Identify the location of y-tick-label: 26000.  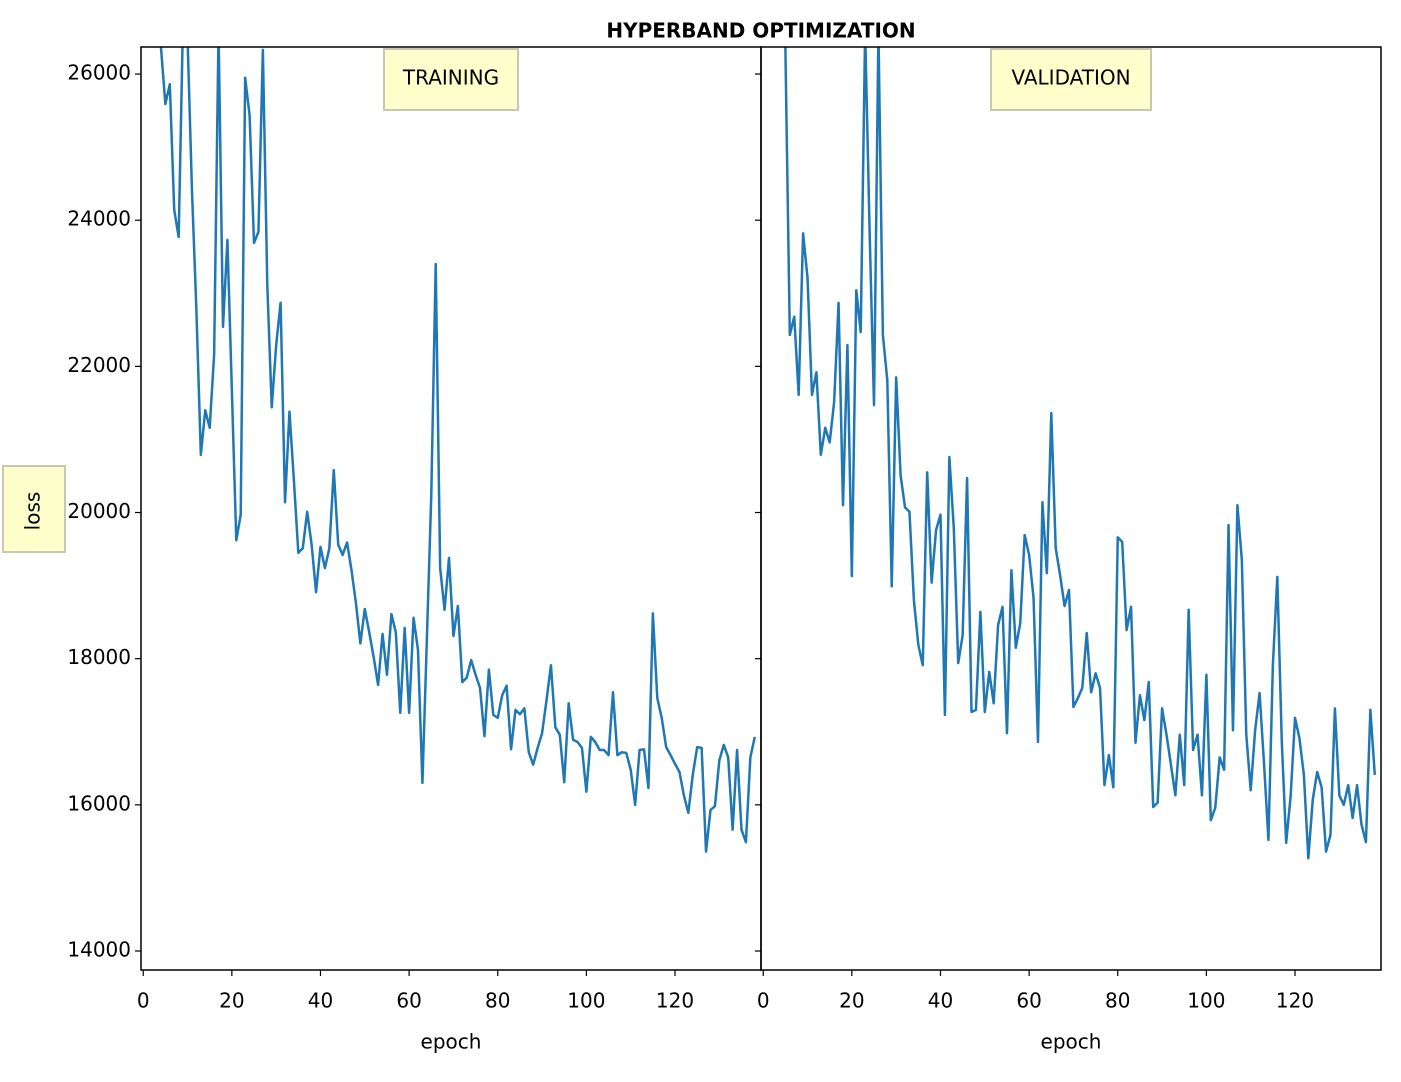
(99, 73).